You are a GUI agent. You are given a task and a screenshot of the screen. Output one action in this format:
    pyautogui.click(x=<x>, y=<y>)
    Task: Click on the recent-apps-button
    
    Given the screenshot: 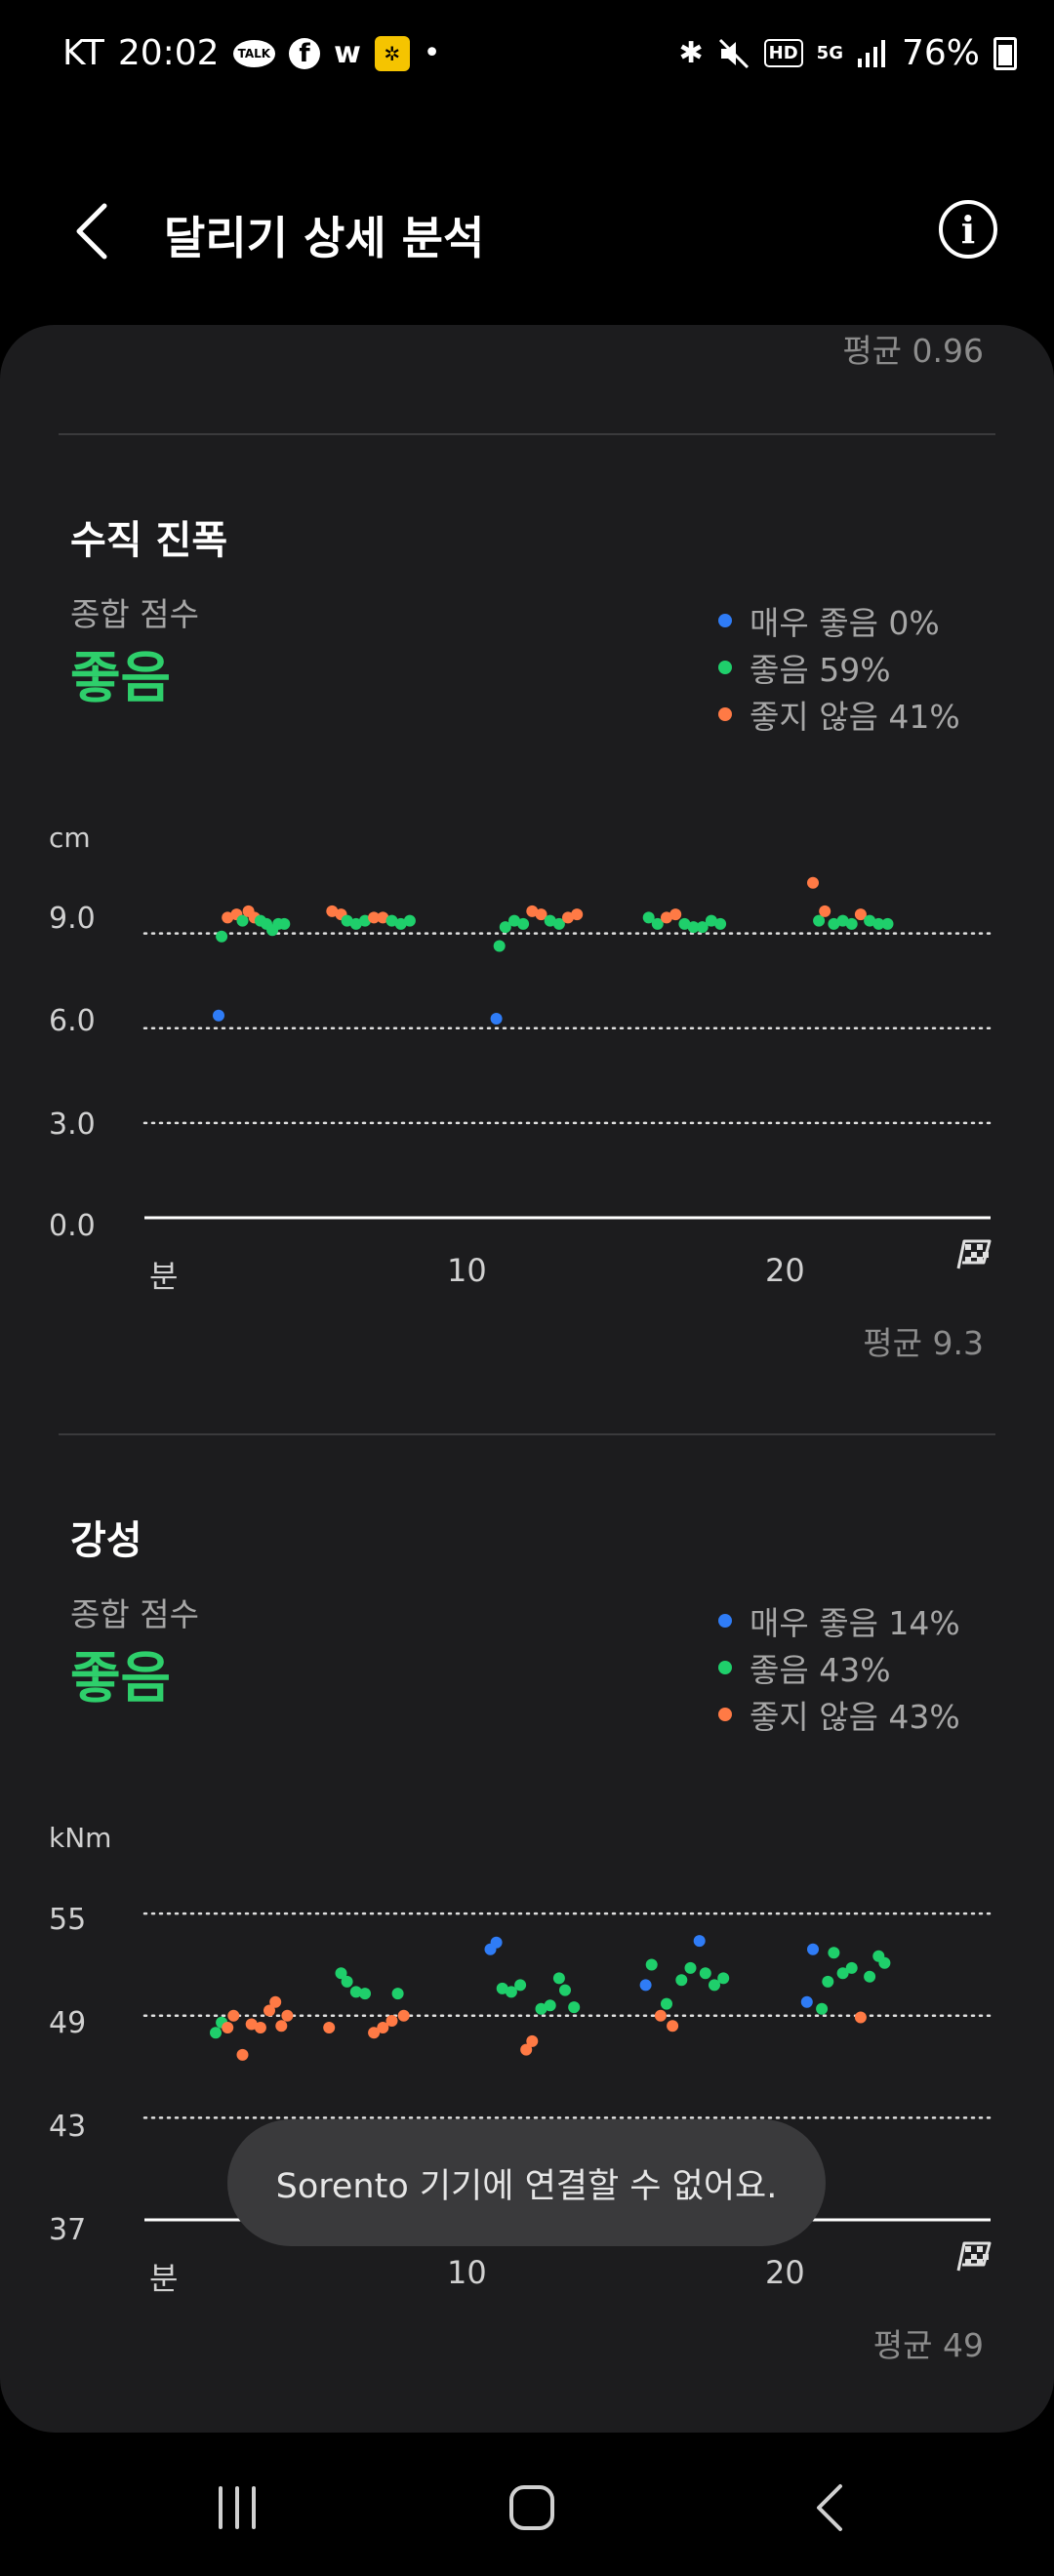 What is the action you would take?
    pyautogui.click(x=237, y=2508)
    